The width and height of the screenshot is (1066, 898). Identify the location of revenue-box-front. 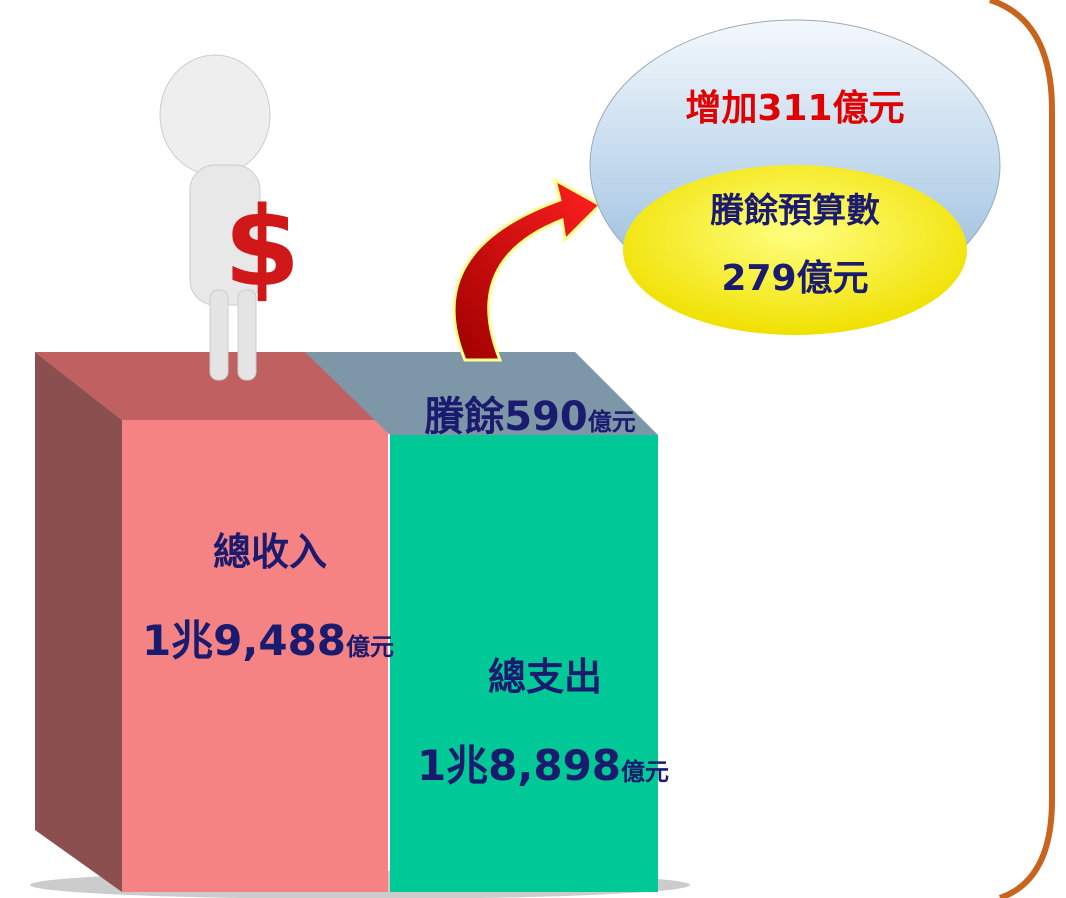
(255, 656).